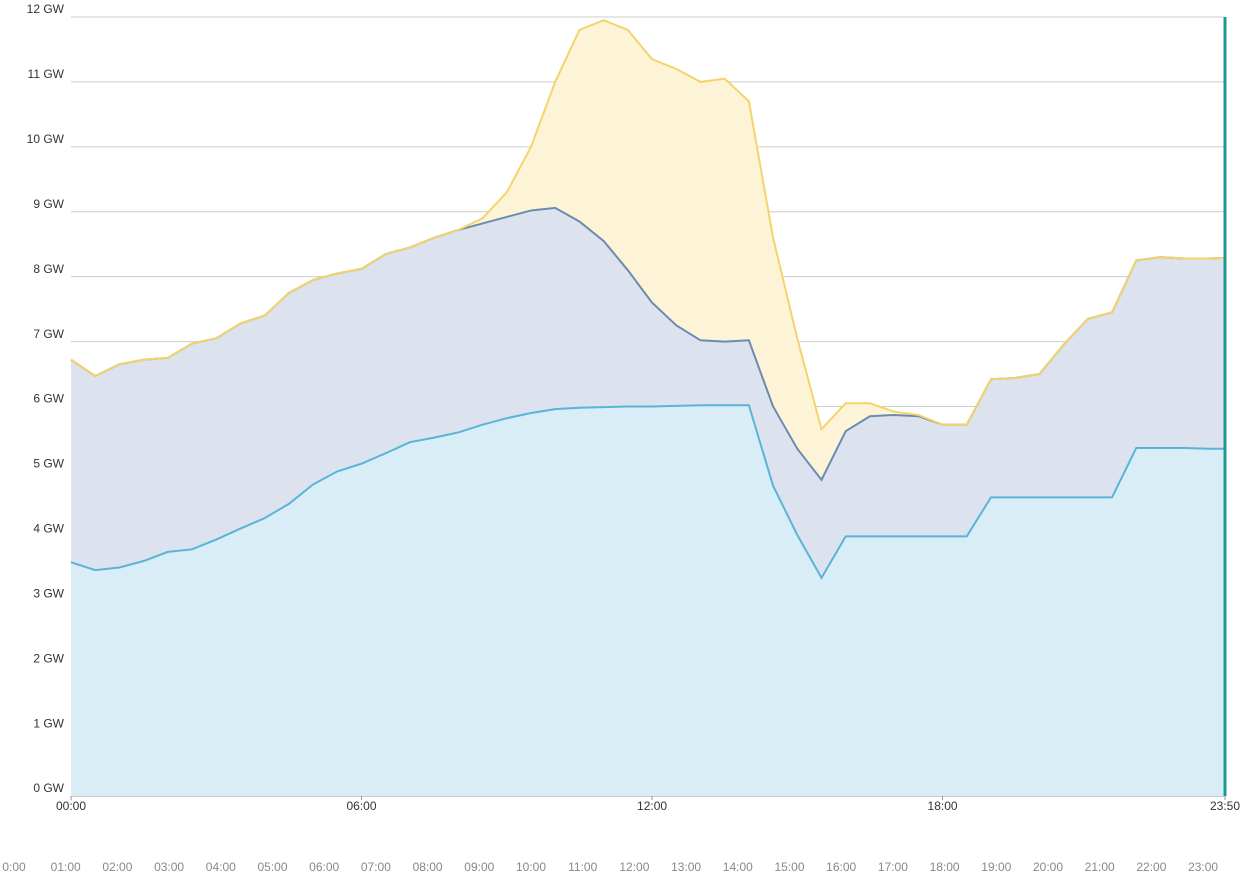 This screenshot has height=888, width=1246. What do you see at coordinates (272, 867) in the screenshot?
I see `navigator-label: 05:00` at bounding box center [272, 867].